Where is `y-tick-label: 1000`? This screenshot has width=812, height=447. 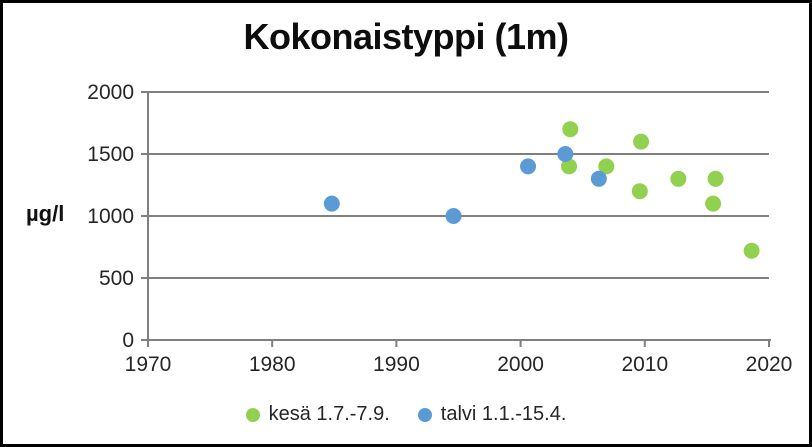
y-tick-label: 1000 is located at coordinates (110, 216).